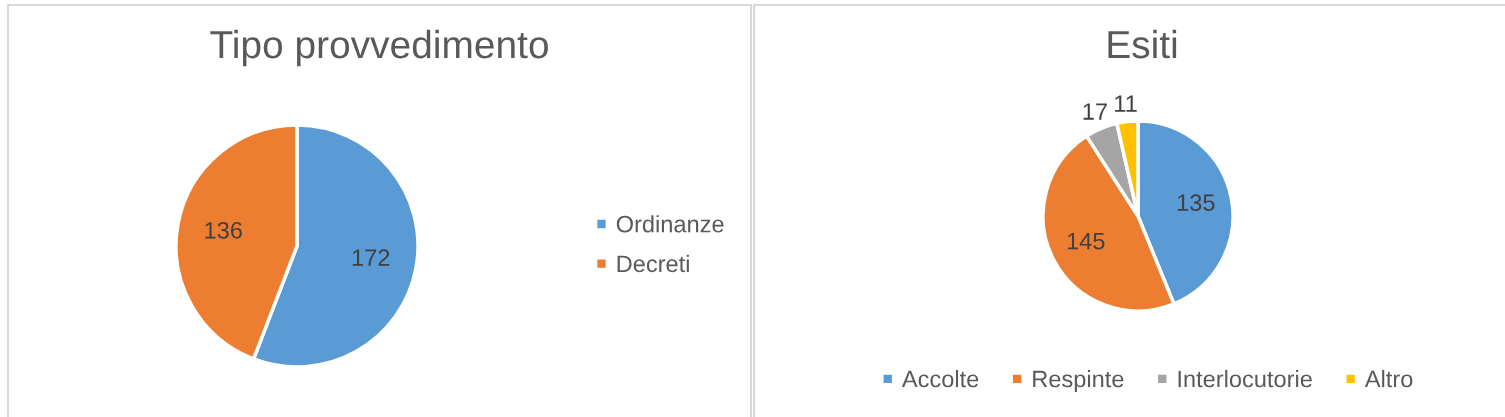 Image resolution: width=1505 pixels, height=417 pixels. Describe the element at coordinates (653, 263) in the screenshot. I see `legend-label: Decreti` at that location.